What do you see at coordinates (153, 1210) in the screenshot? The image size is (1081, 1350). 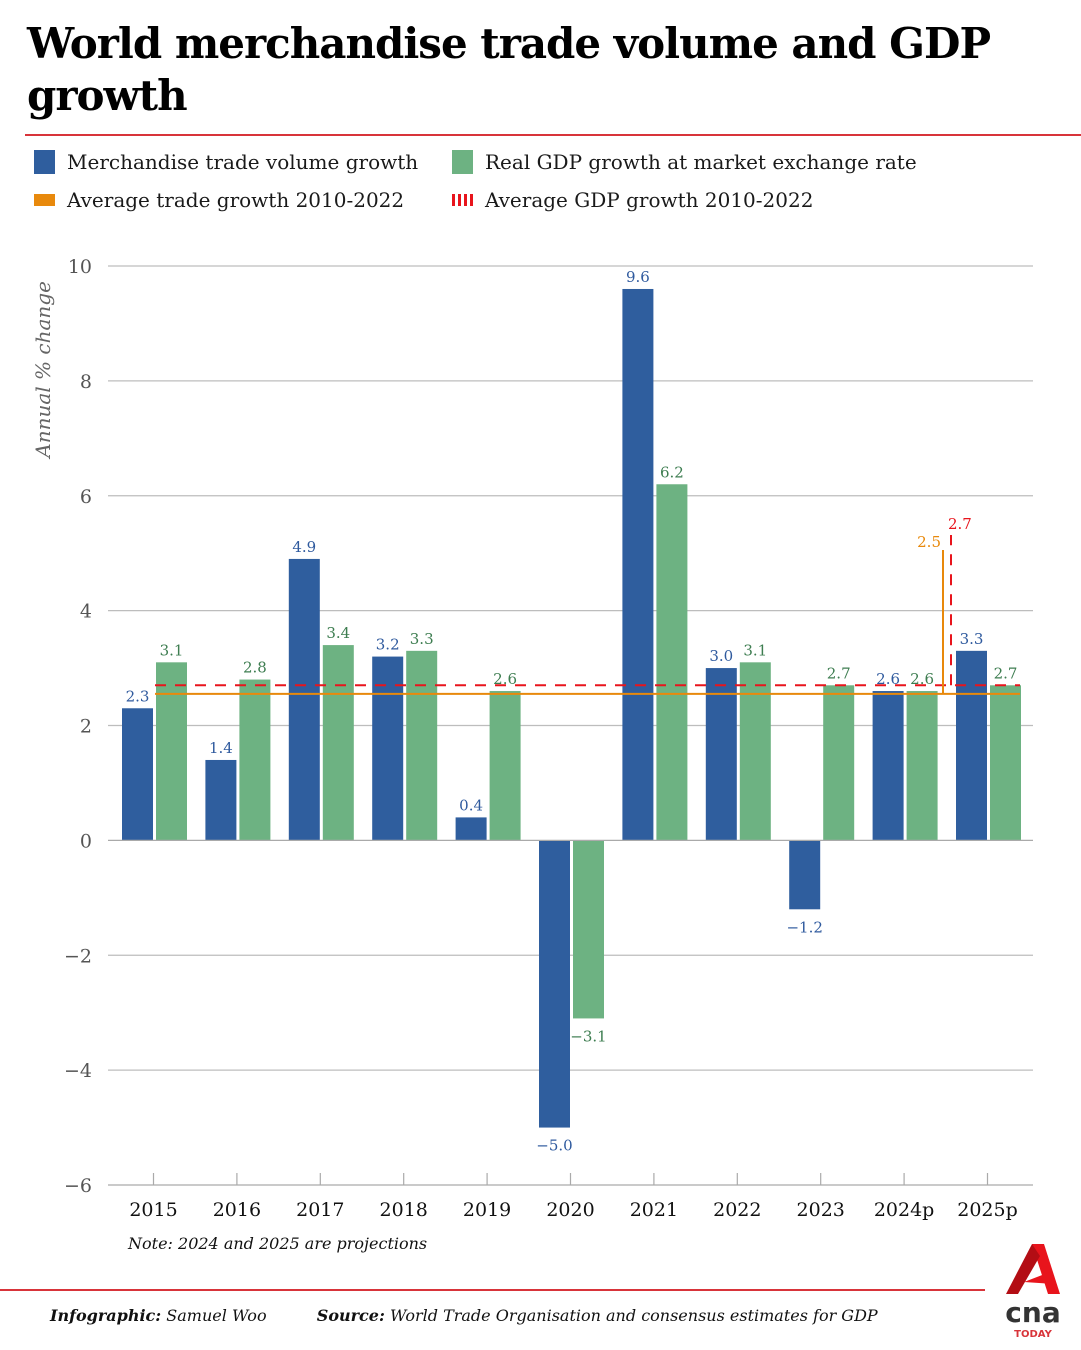 I see `x-tick-label: 2015` at bounding box center [153, 1210].